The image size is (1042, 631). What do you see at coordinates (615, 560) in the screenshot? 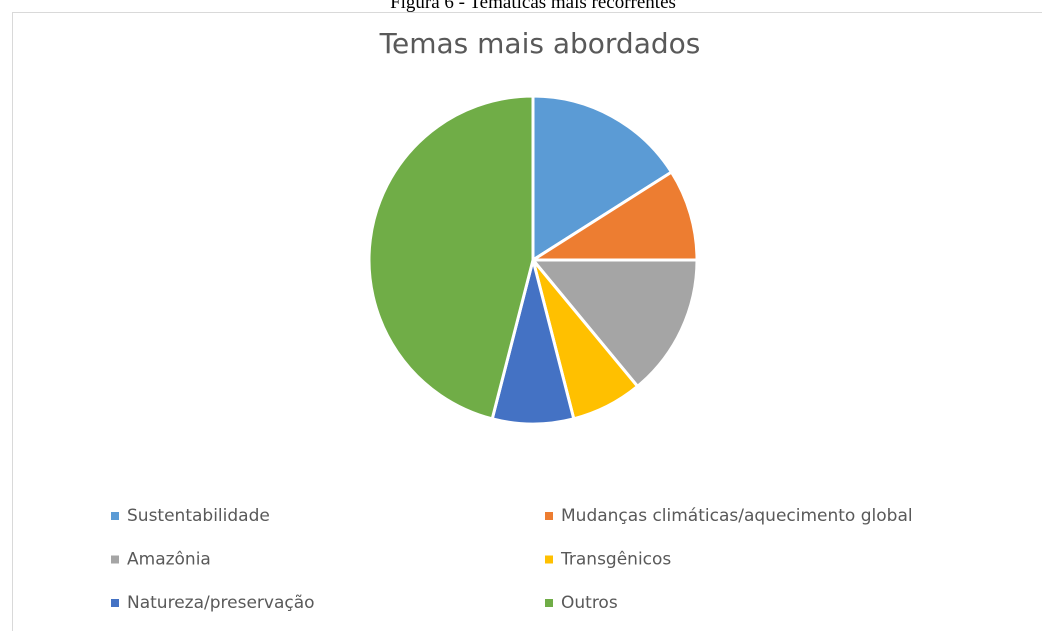
I see `legend-label: Transgênicos` at bounding box center [615, 560].